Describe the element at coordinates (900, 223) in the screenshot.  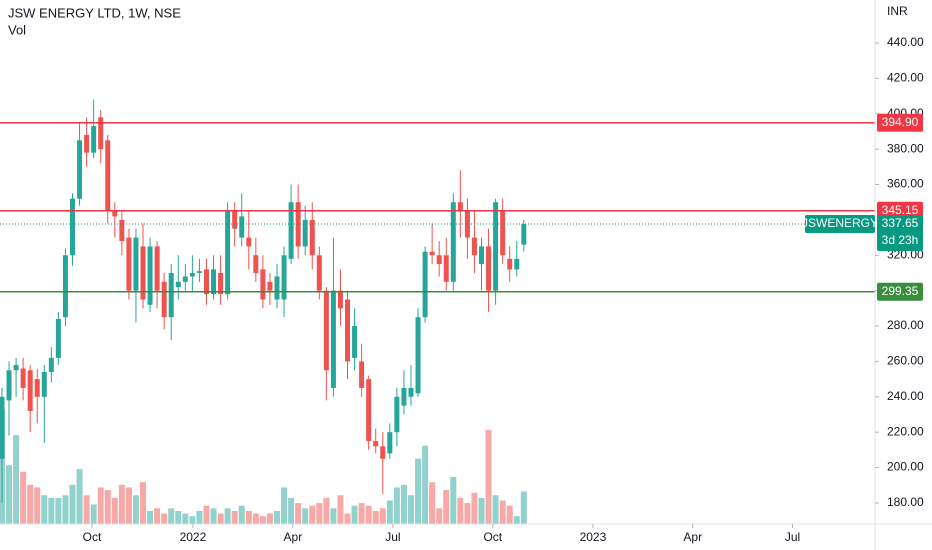
I see `last-price-label: 337.65` at that location.